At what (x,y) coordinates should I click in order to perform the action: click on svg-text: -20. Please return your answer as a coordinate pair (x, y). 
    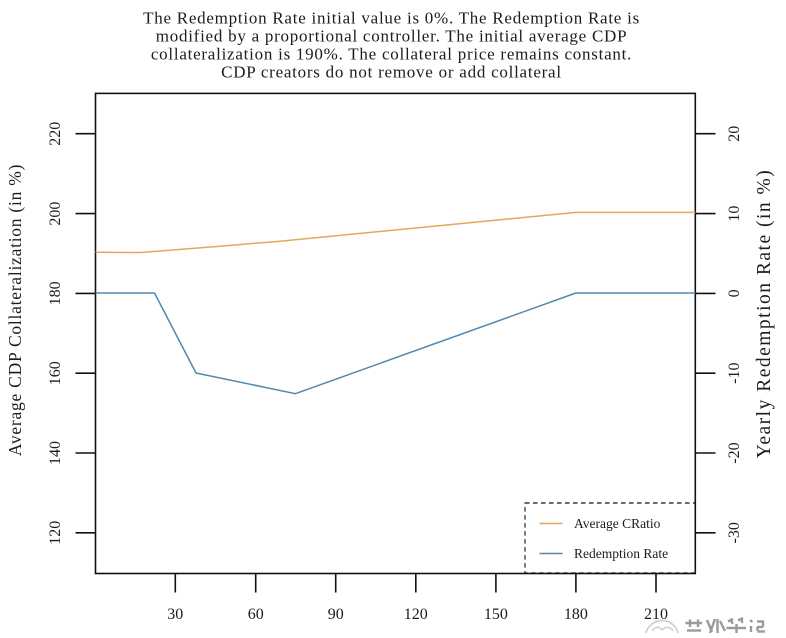
    Looking at the image, I should click on (734, 452).